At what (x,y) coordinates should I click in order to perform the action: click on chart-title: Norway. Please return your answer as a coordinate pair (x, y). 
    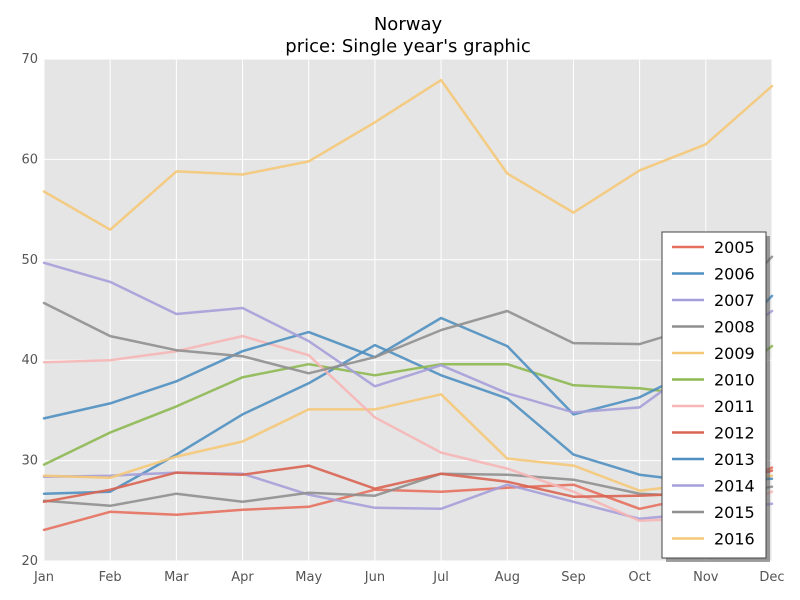
    Looking at the image, I should click on (408, 24).